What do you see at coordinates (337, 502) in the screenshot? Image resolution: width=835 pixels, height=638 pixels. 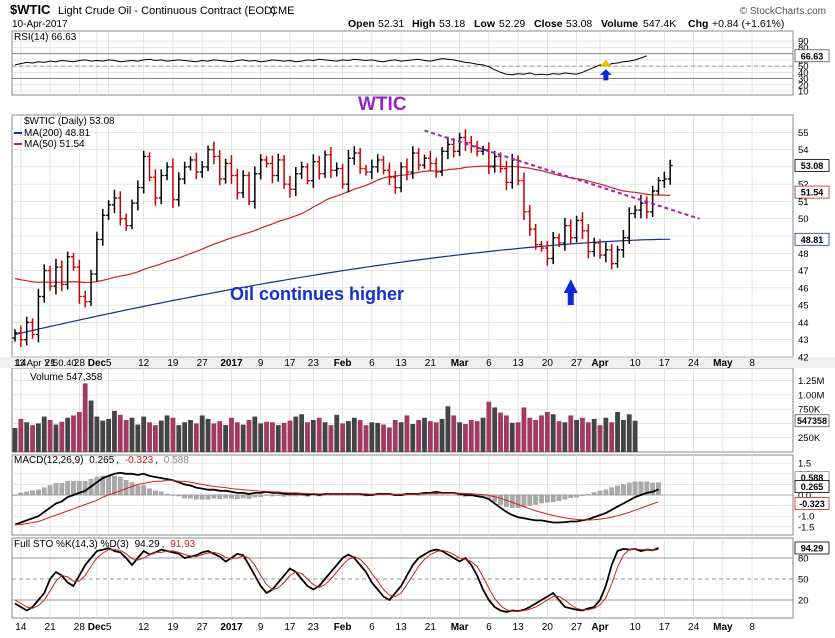 I see `macd-signal-line` at bounding box center [337, 502].